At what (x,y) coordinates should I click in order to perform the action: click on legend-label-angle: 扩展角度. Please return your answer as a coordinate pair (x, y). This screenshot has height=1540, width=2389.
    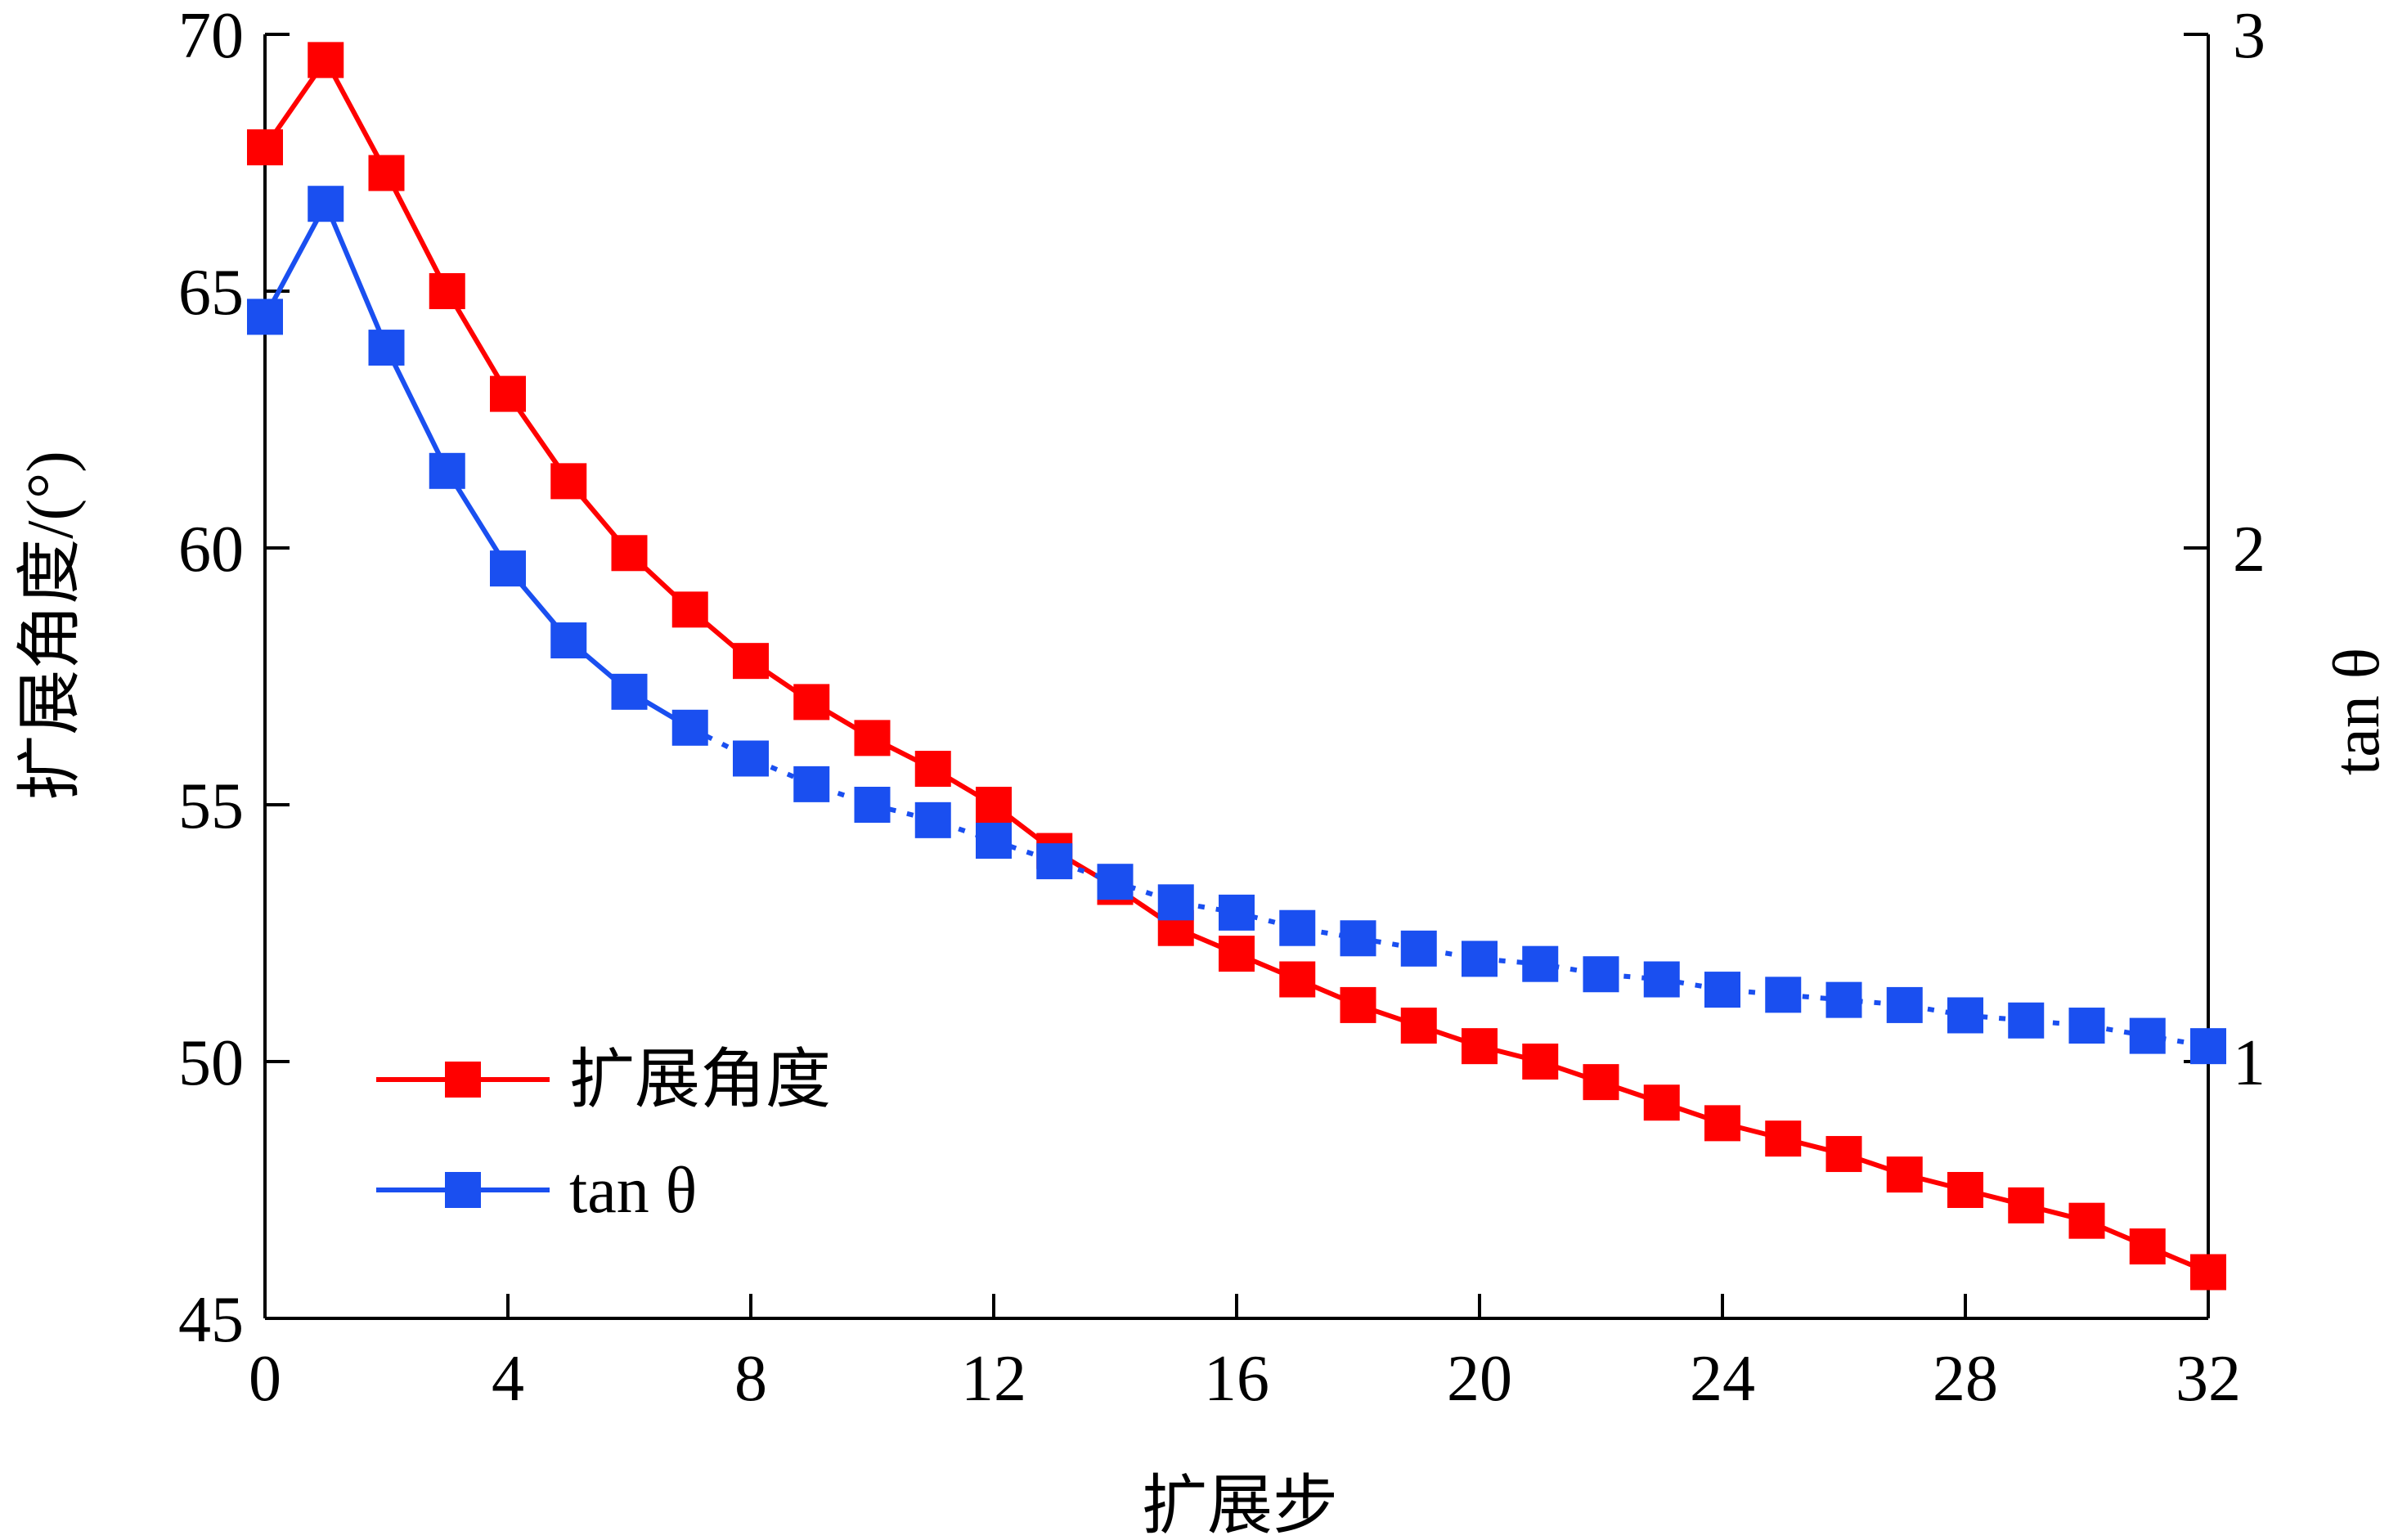
    Looking at the image, I should click on (700, 1080).